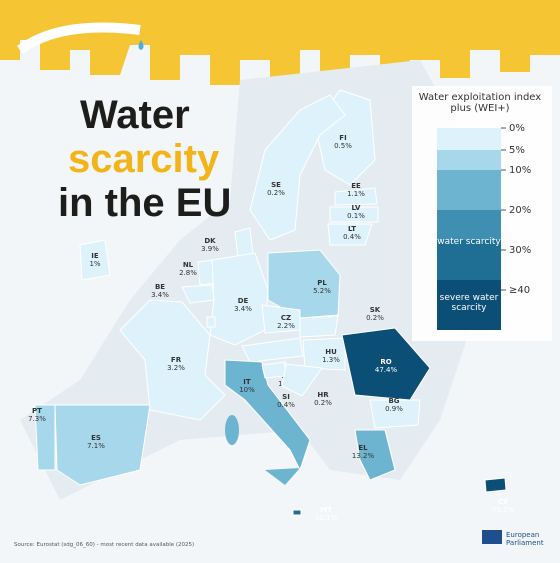  What do you see at coordinates (363, 456) in the screenshot?
I see `country-value: 13.2%` at bounding box center [363, 456].